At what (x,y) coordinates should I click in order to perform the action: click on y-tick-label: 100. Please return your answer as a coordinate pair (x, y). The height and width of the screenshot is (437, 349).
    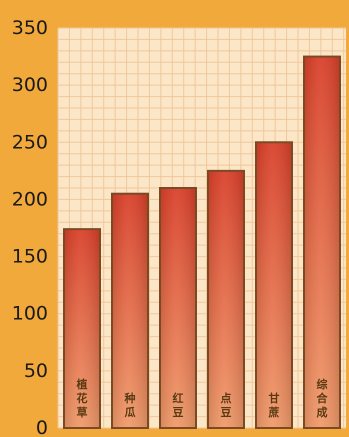
    Looking at the image, I should click on (30, 314).